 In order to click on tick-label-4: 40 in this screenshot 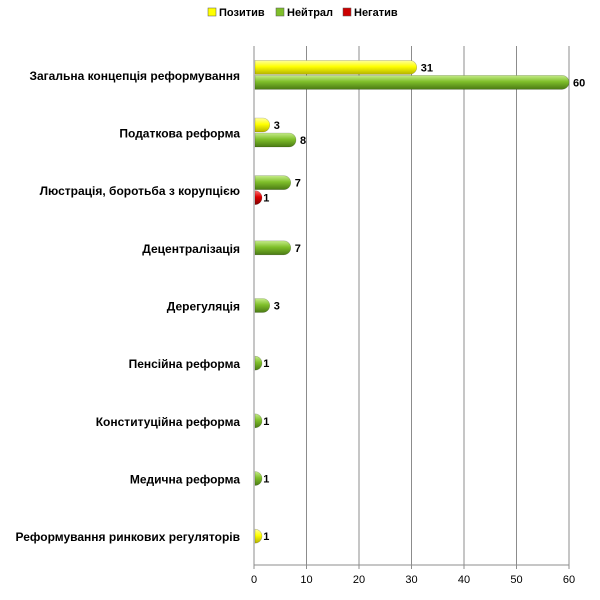, I will do `click(464, 580)`.